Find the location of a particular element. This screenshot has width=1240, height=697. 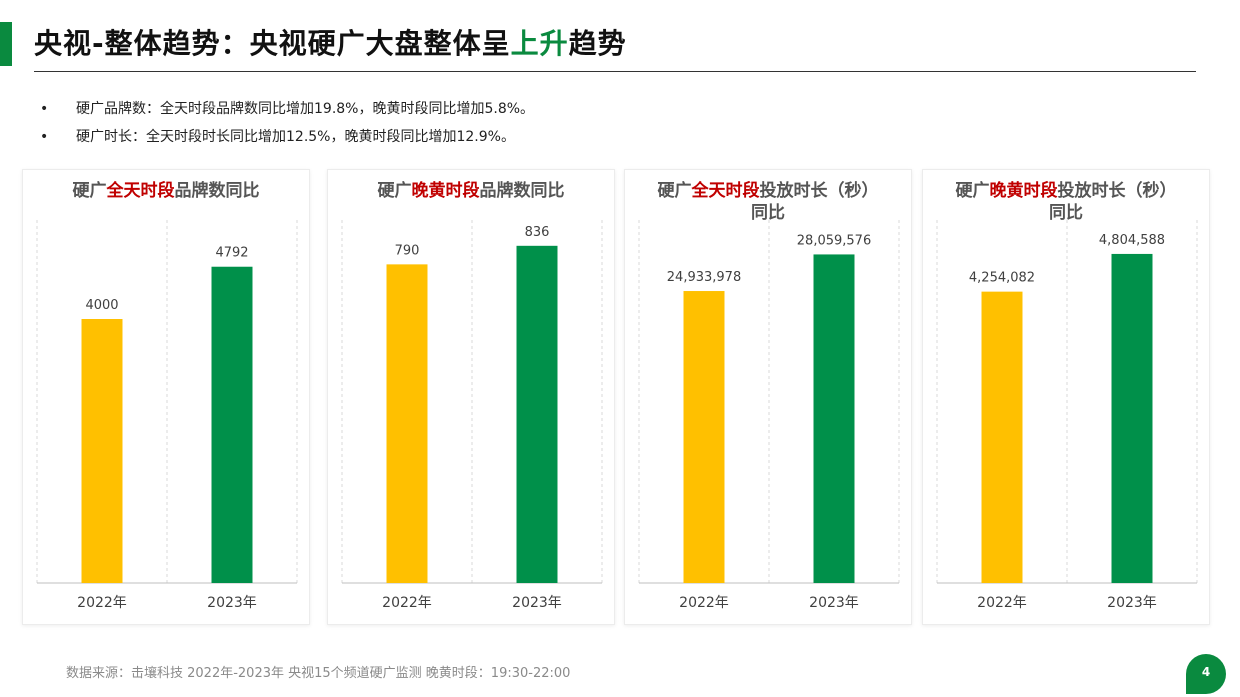

bar-chart: 4000 2022年 4792 2023年 is located at coordinates (167, 415).